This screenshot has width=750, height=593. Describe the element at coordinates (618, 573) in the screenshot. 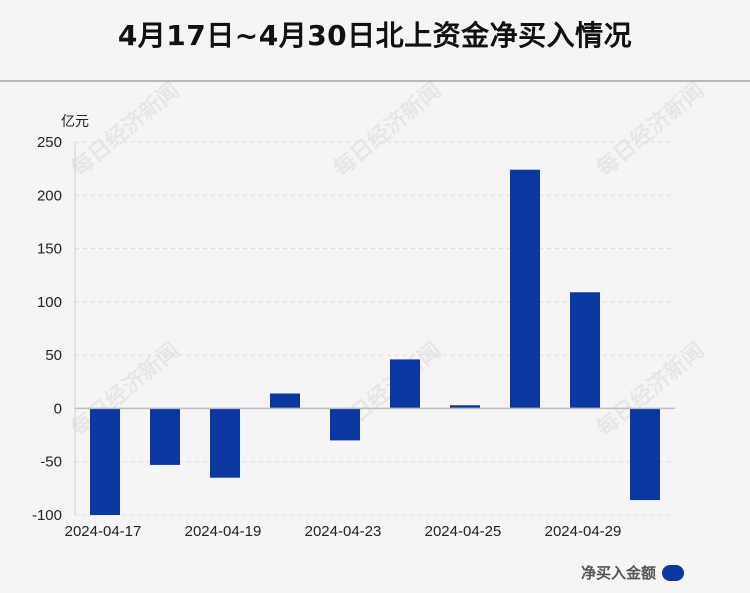

I see `legend-label: 净买入金额` at that location.